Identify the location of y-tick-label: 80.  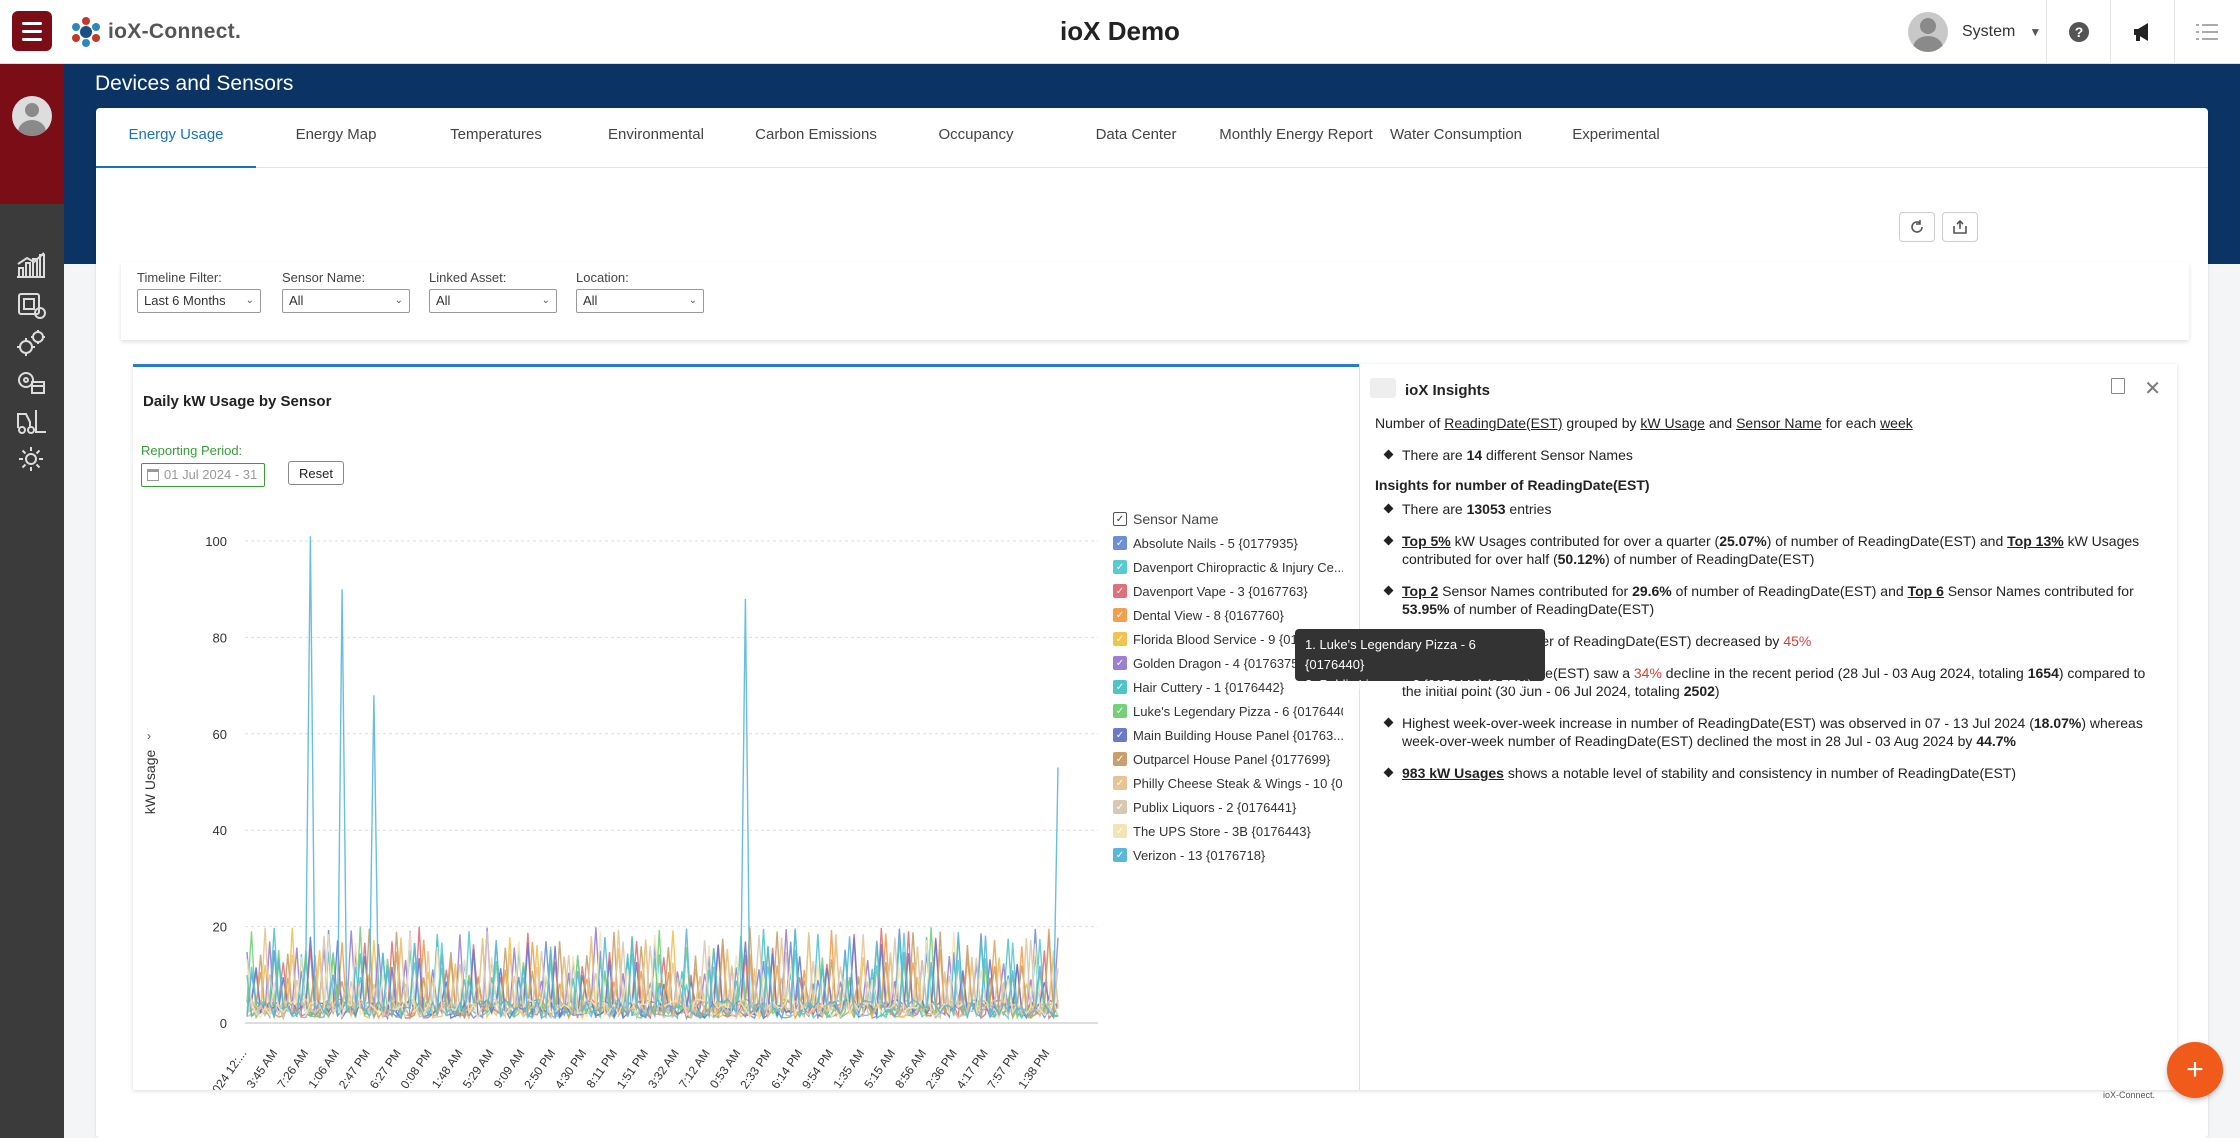
(220, 637).